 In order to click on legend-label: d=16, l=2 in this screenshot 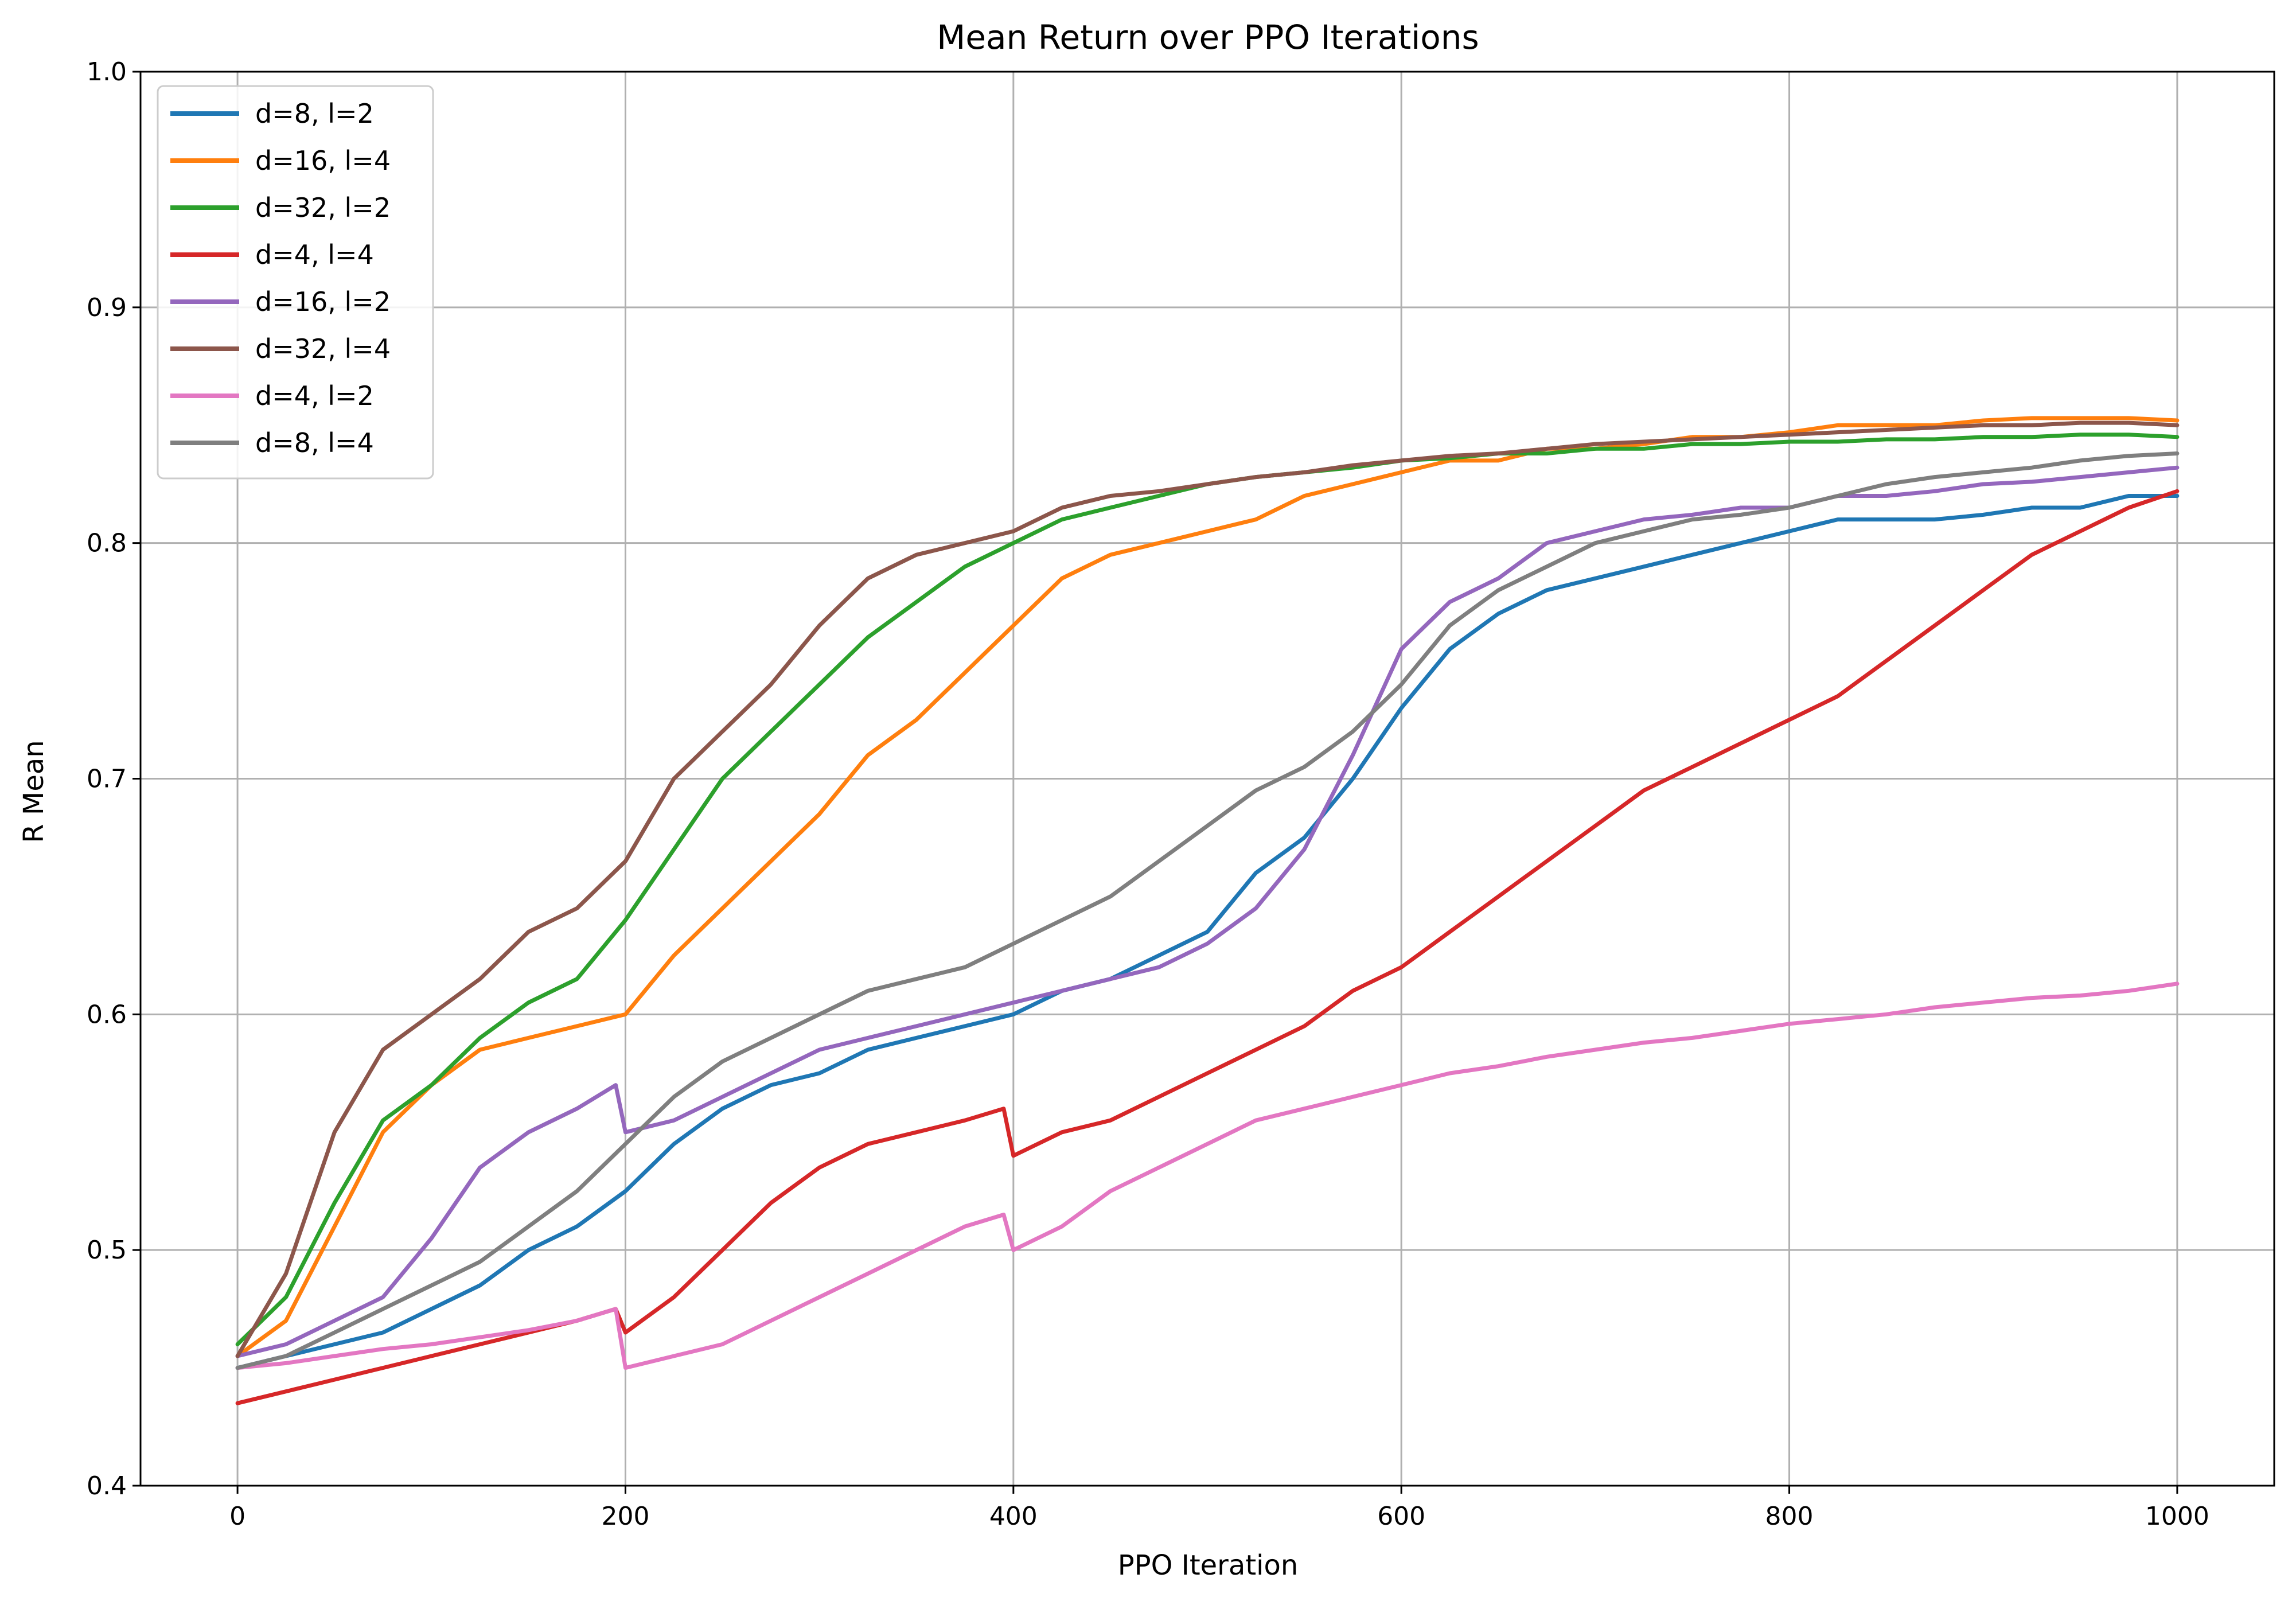, I will do `click(323, 301)`.